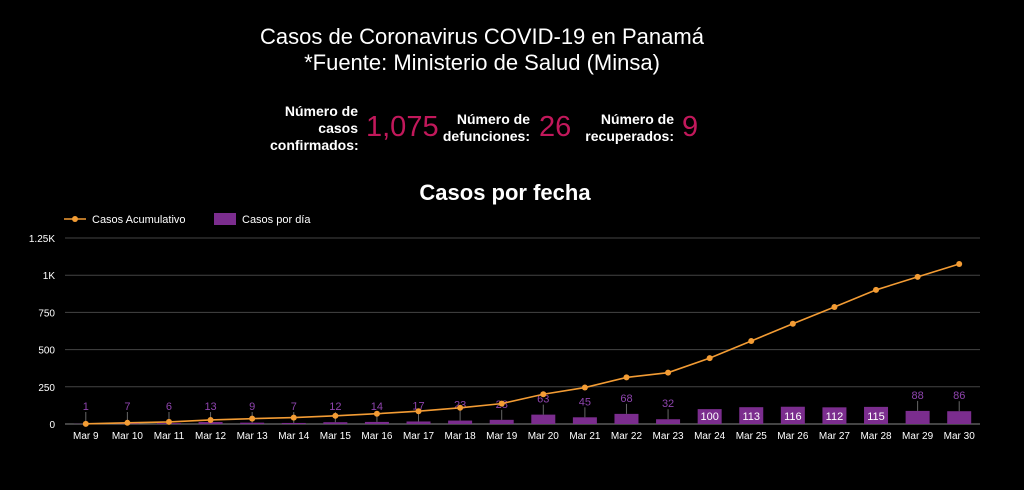 The image size is (1024, 490). Describe the element at coordinates (314, 128) in the screenshot. I see `confirmed-label: Número de casos confirmados:` at that location.